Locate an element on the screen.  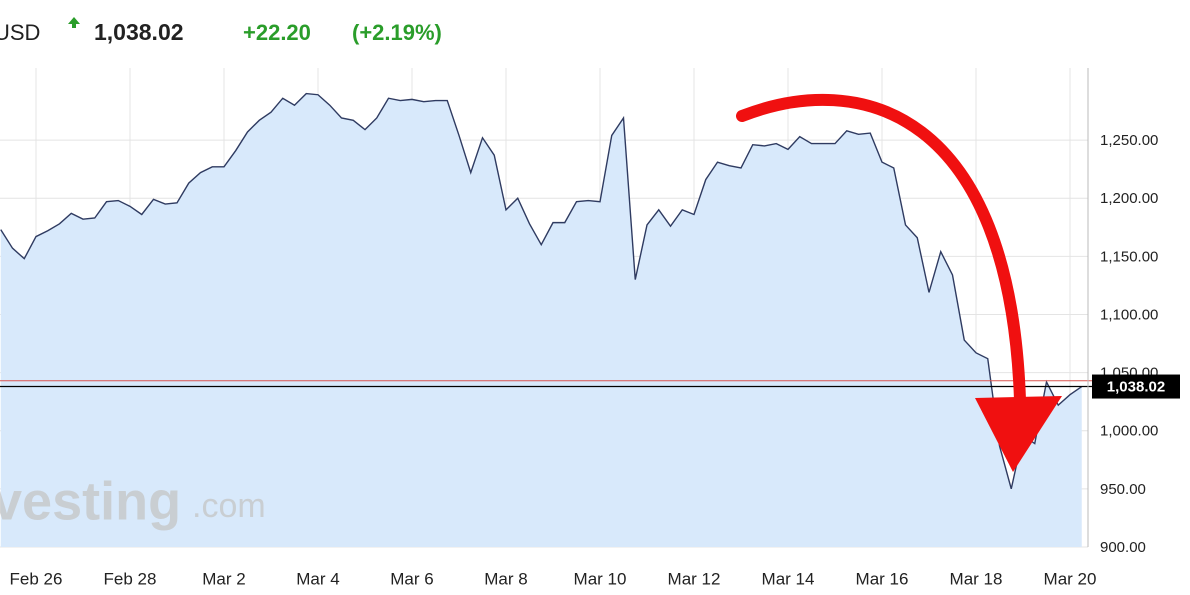
x-tick-label: Mar 14 is located at coordinates (788, 578).